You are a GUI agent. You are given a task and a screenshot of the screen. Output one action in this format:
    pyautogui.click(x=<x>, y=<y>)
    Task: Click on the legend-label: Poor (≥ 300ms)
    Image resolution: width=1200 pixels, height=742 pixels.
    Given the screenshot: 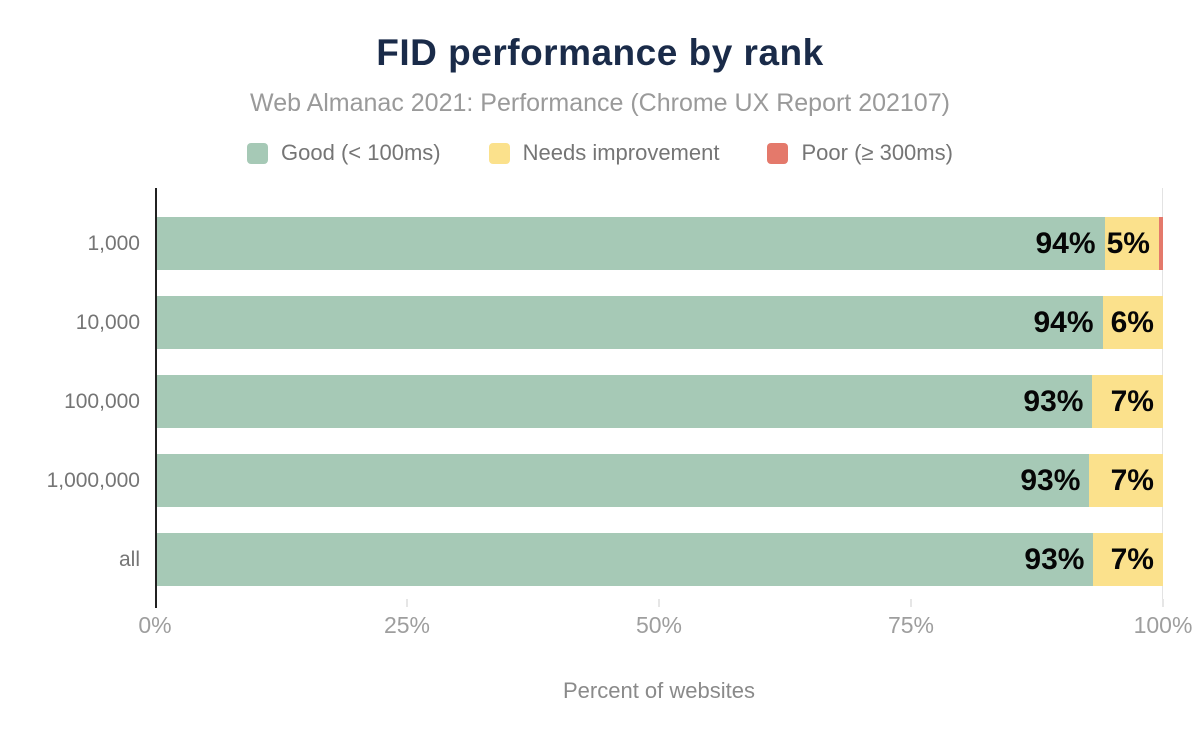 What is the action you would take?
    pyautogui.click(x=877, y=152)
    